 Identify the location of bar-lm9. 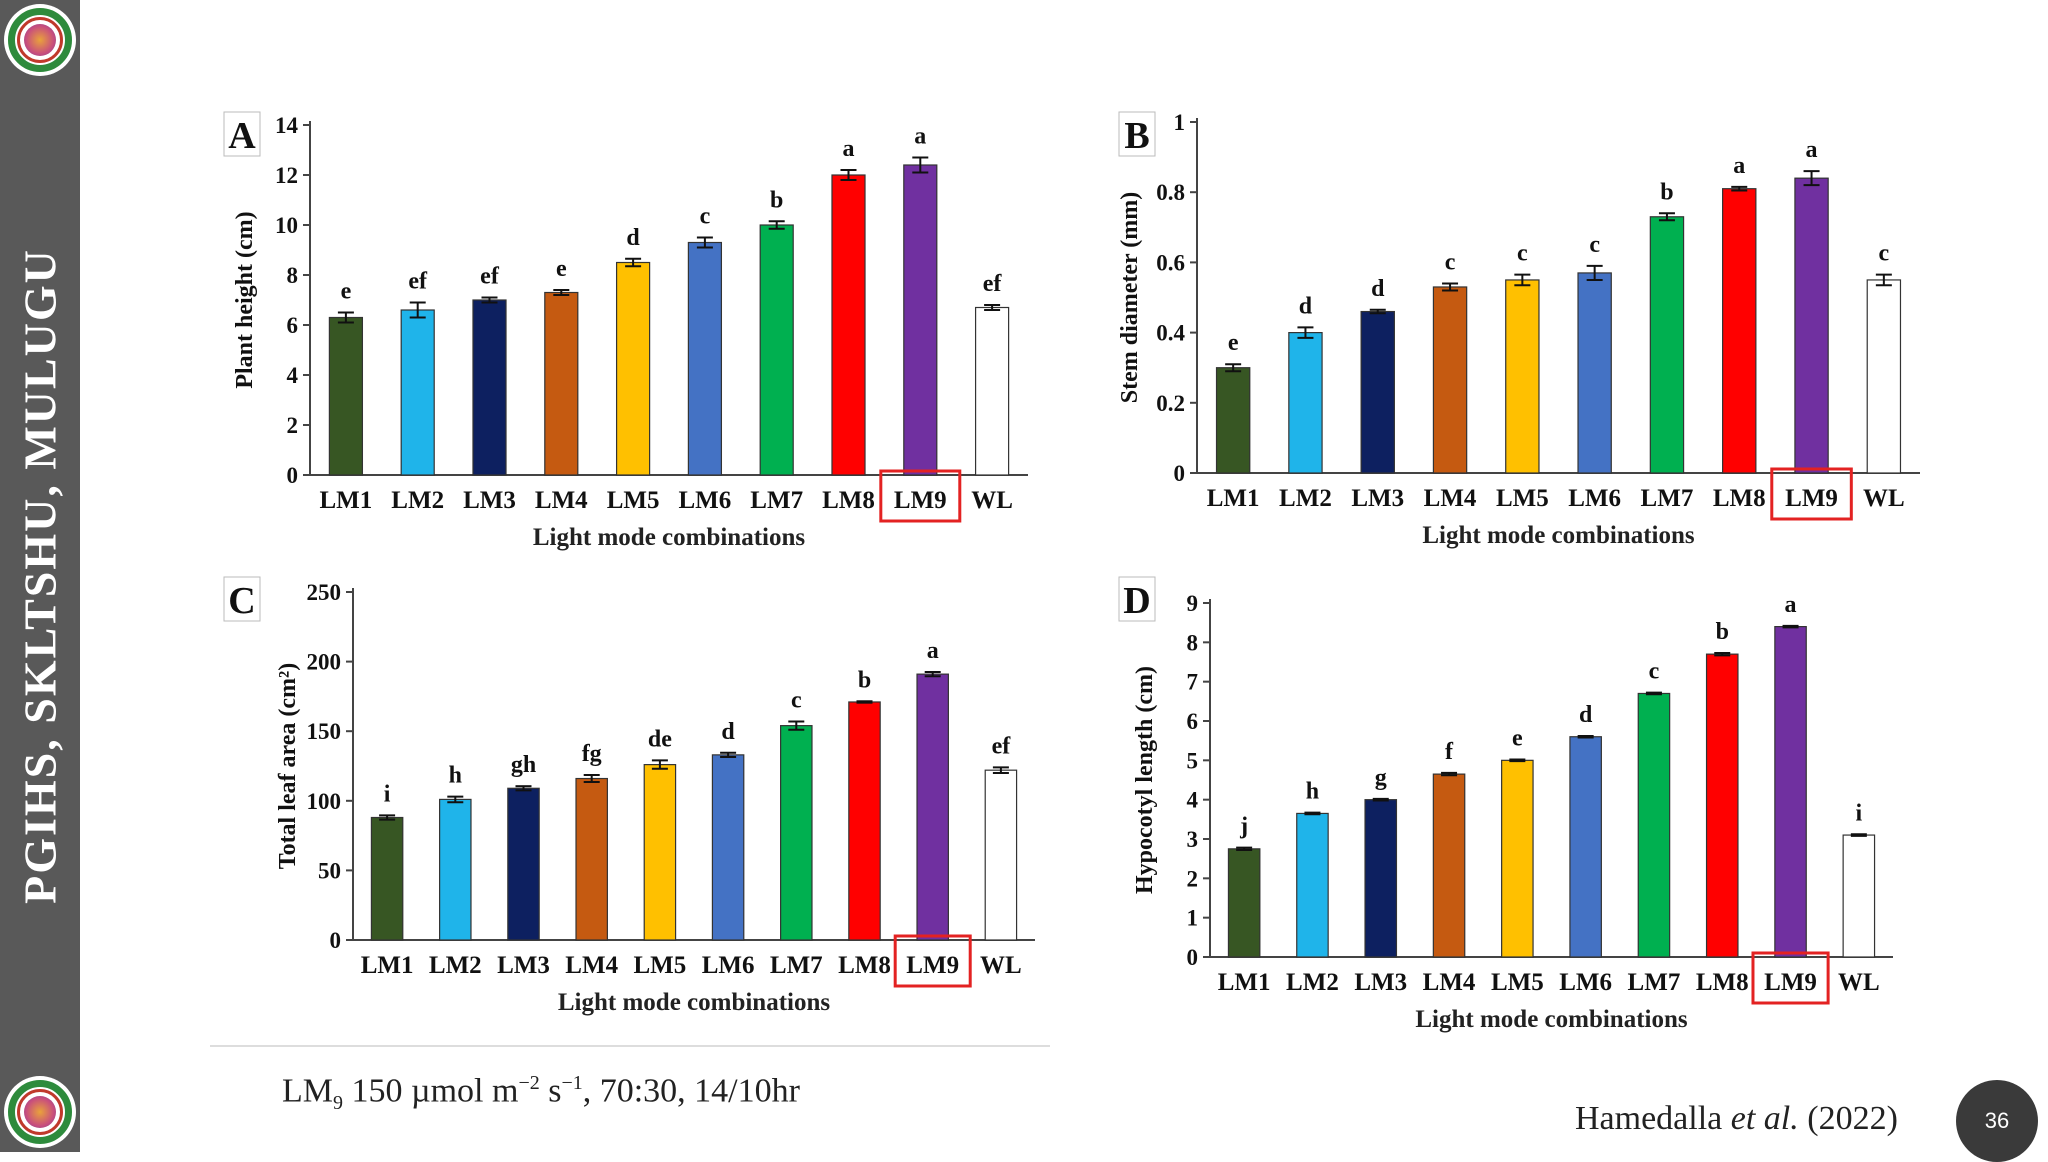
(1790, 791).